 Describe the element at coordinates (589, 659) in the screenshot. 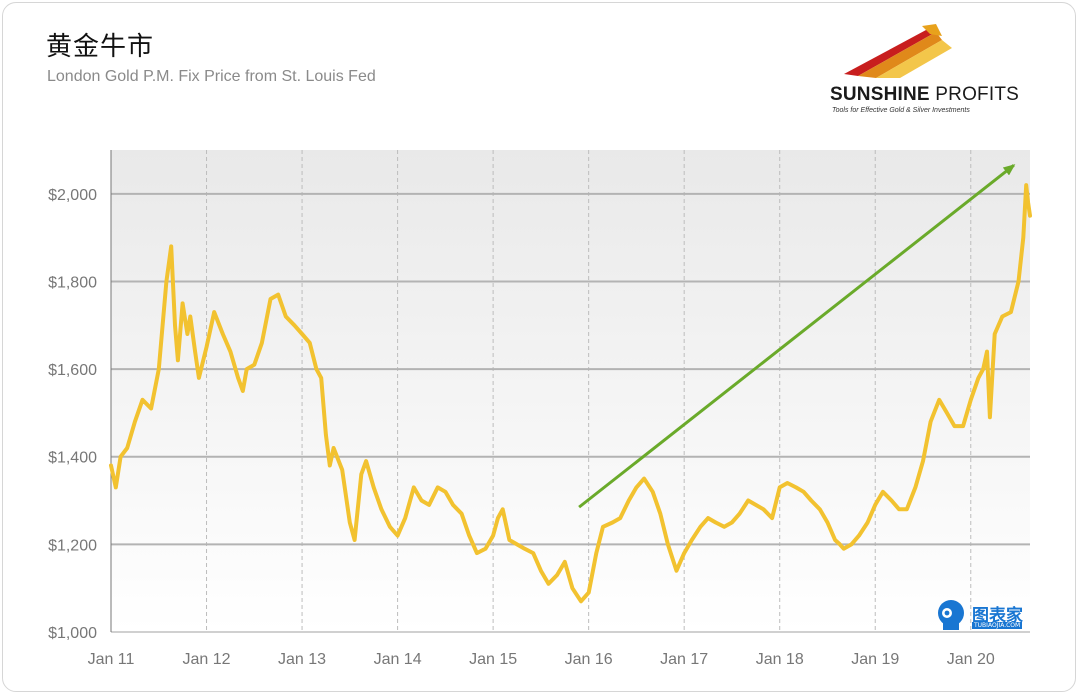

I see `x-tick-label: Jan 16` at that location.